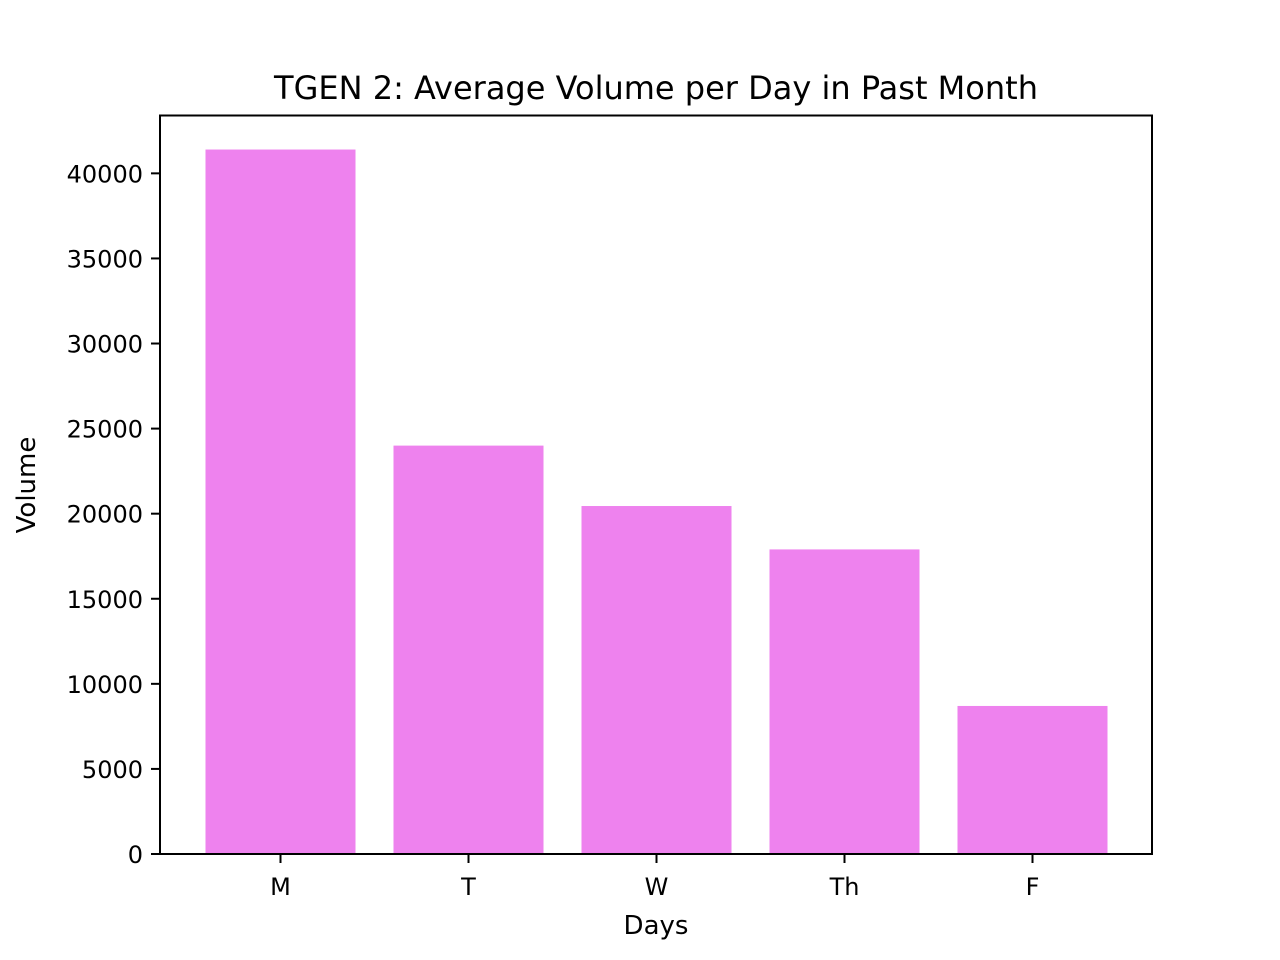  I want to click on y-tick-label-25000: 25000, so click(105, 430).